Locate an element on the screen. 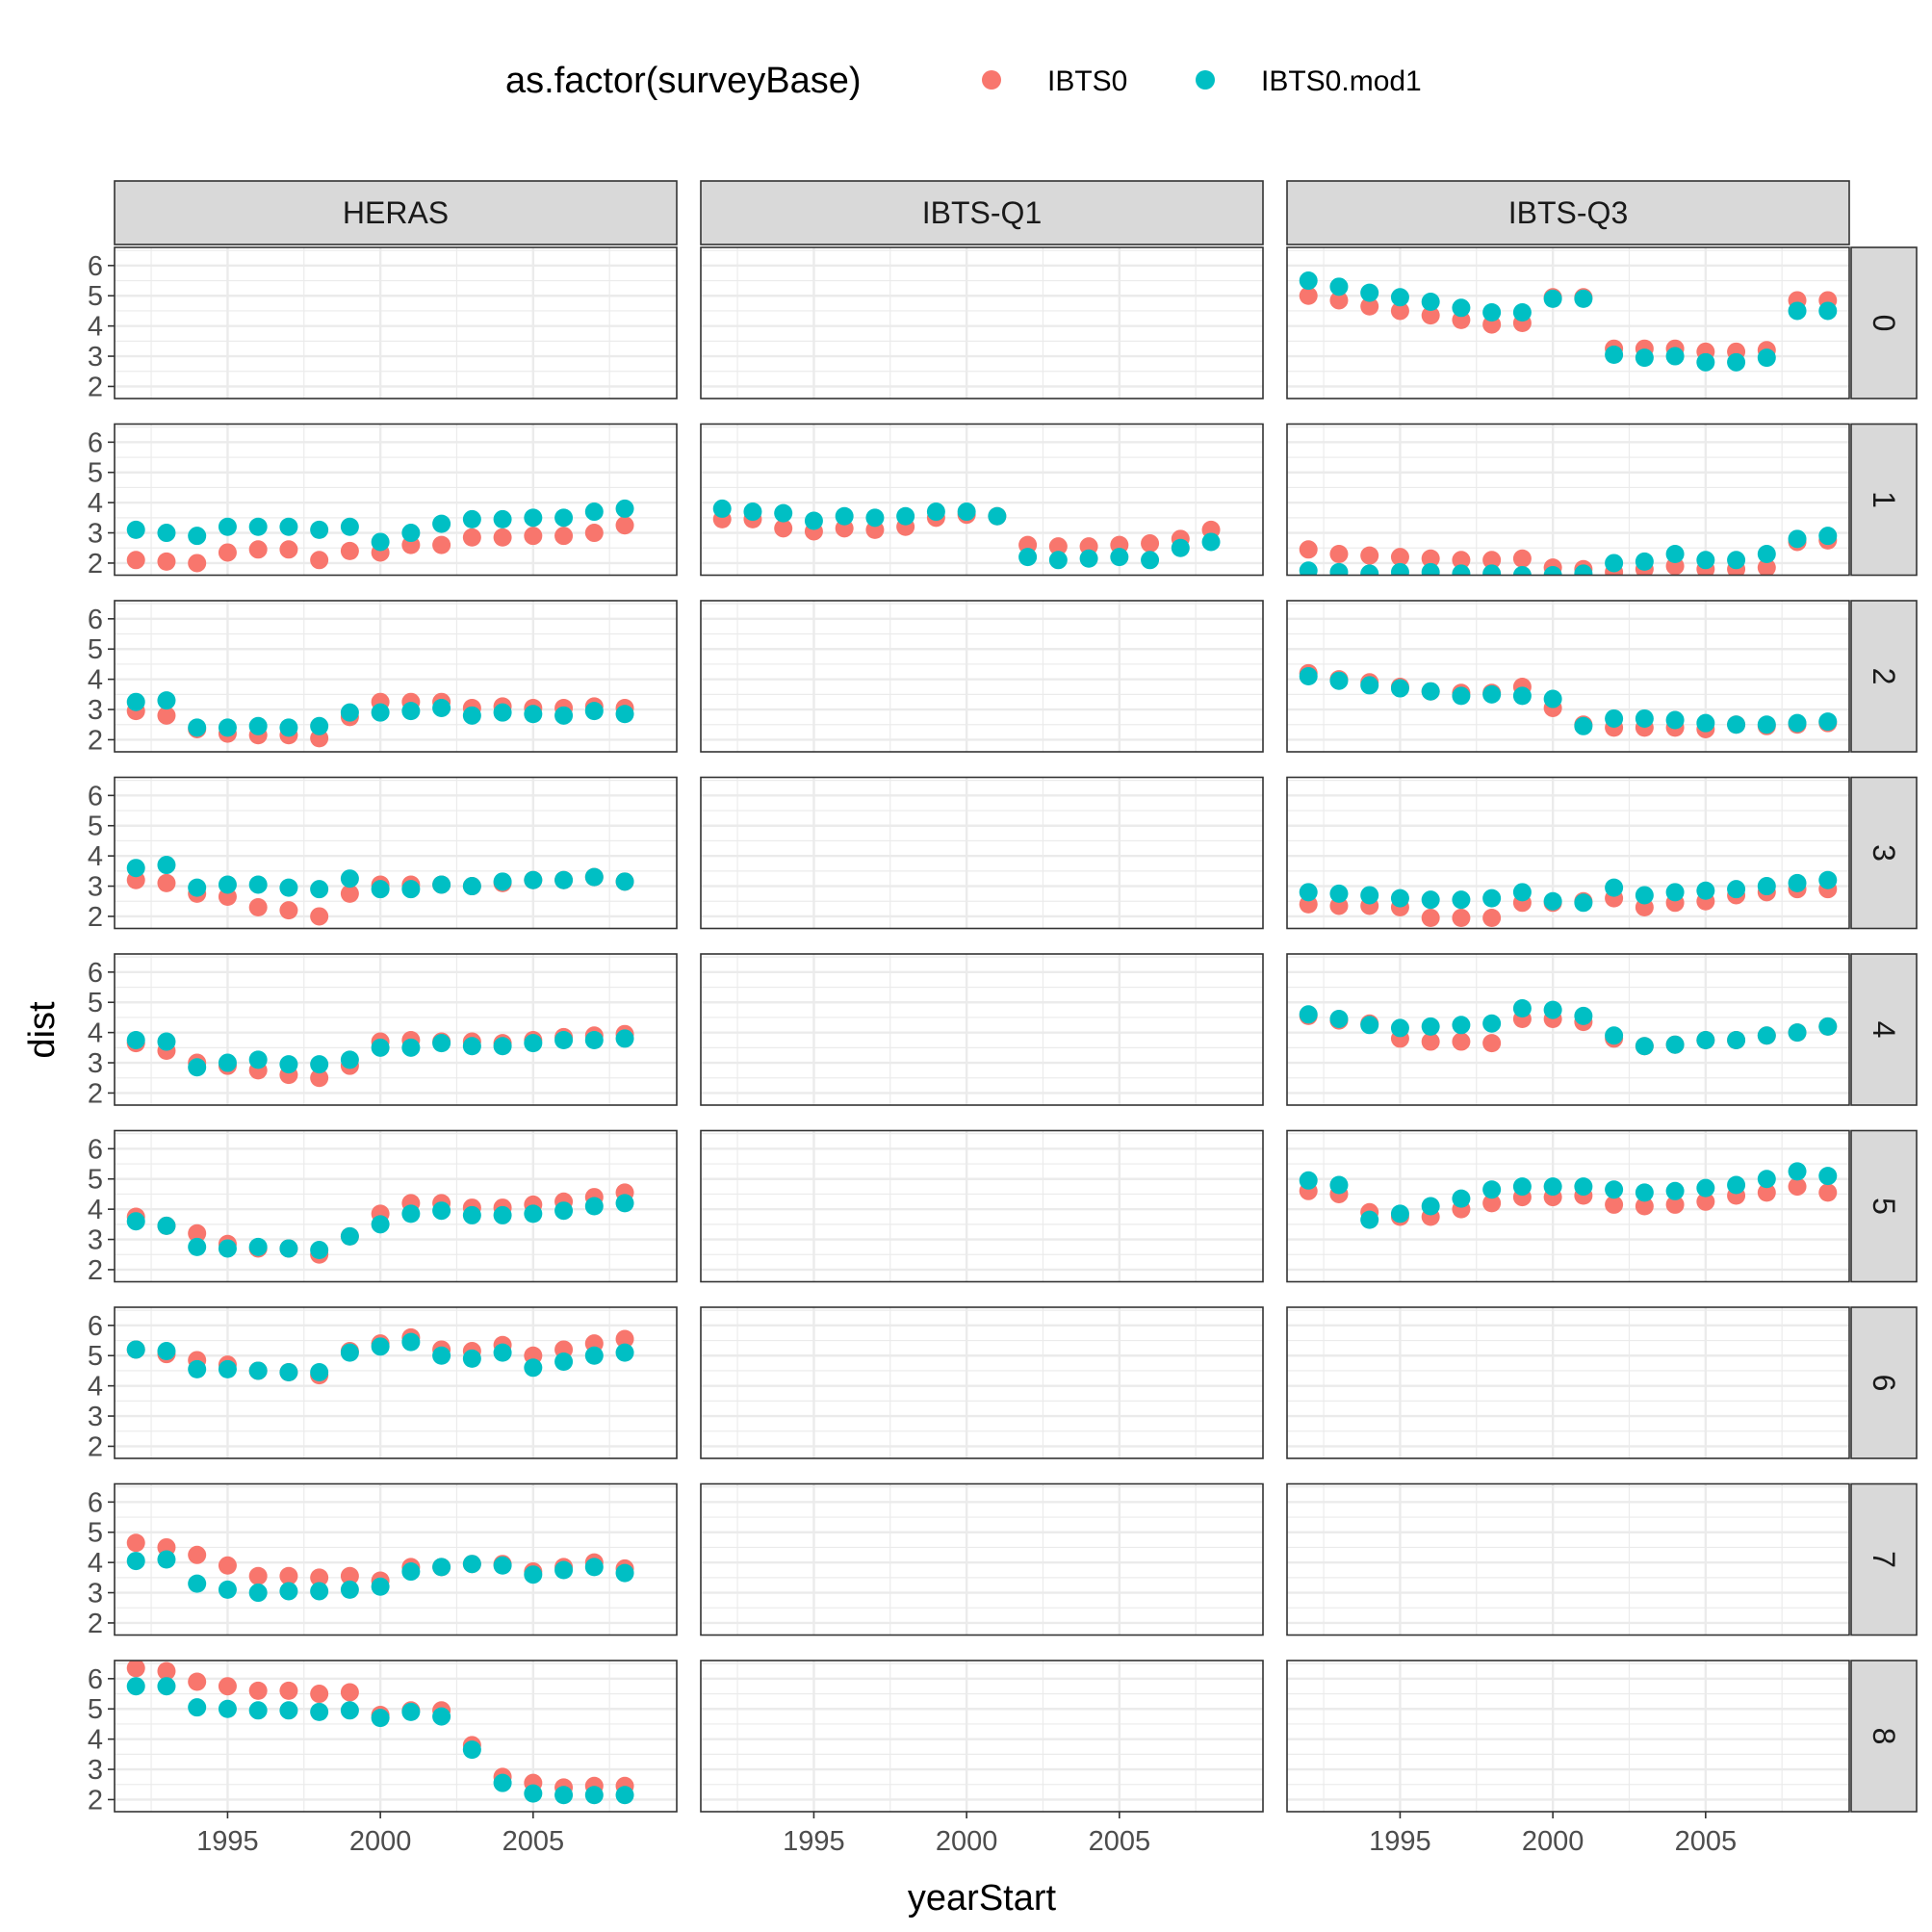 The height and width of the screenshot is (1932, 1932). point-ibts0-1998 is located at coordinates (319, 560).